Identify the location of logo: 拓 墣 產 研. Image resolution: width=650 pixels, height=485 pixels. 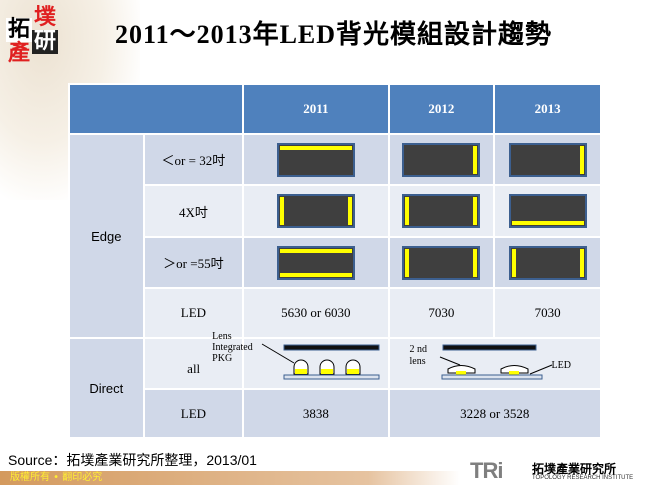
(34, 35).